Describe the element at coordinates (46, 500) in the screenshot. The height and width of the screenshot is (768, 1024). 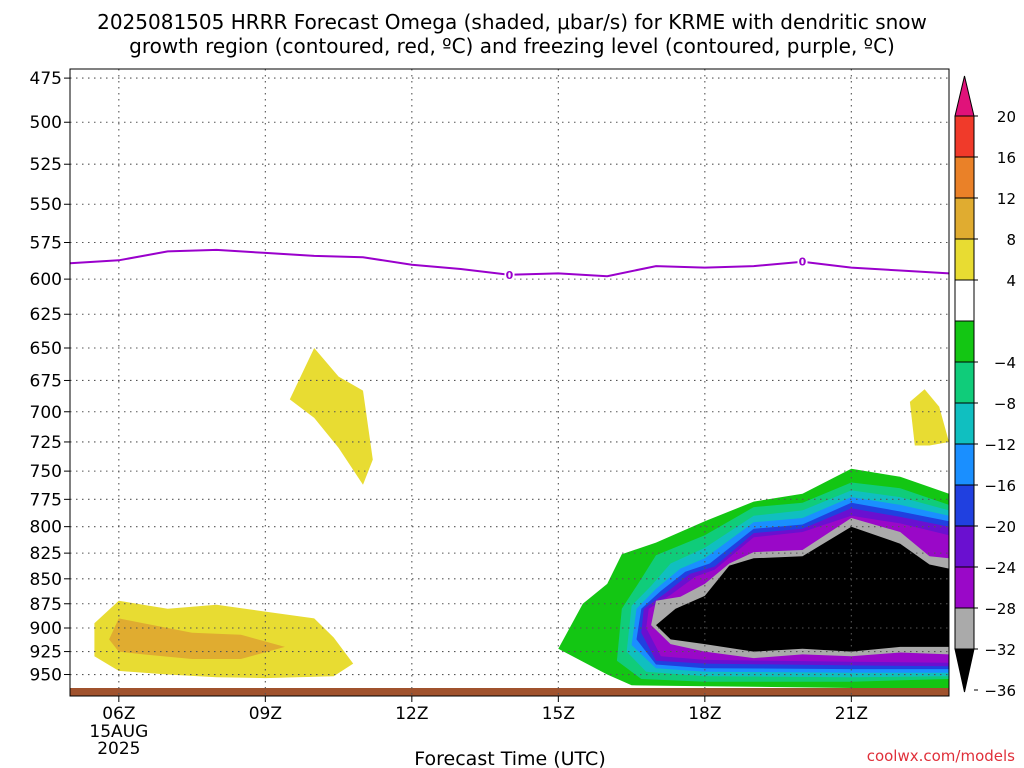
I see `y-tick-label-775: 775` at that location.